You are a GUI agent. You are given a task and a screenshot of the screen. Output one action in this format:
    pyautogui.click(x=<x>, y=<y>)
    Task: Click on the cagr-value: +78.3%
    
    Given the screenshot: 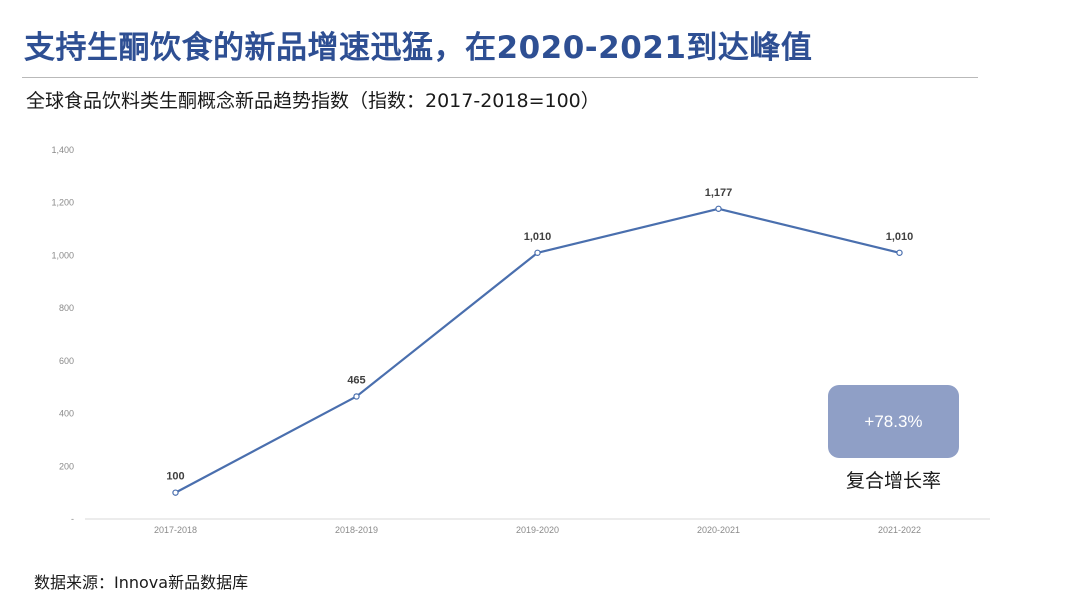 What is the action you would take?
    pyautogui.click(x=893, y=421)
    